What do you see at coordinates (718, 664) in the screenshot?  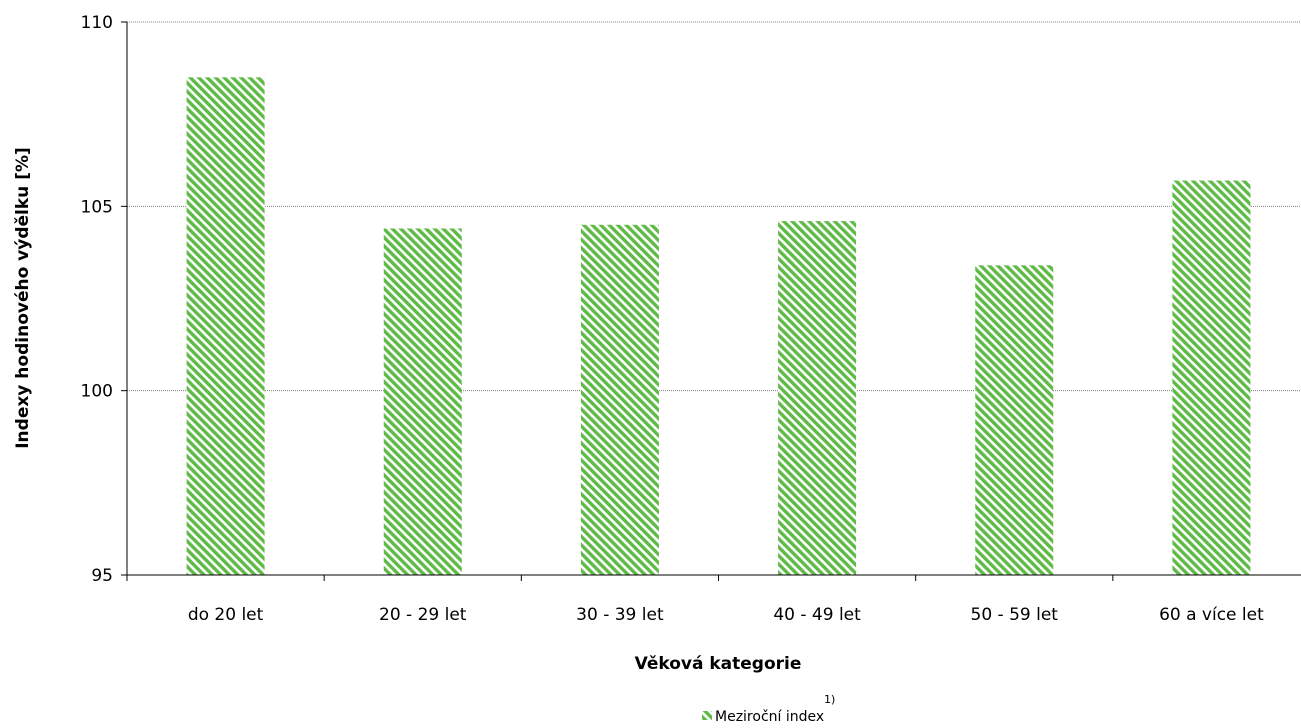 I see `x-axis-title: Věková kategorie` at bounding box center [718, 664].